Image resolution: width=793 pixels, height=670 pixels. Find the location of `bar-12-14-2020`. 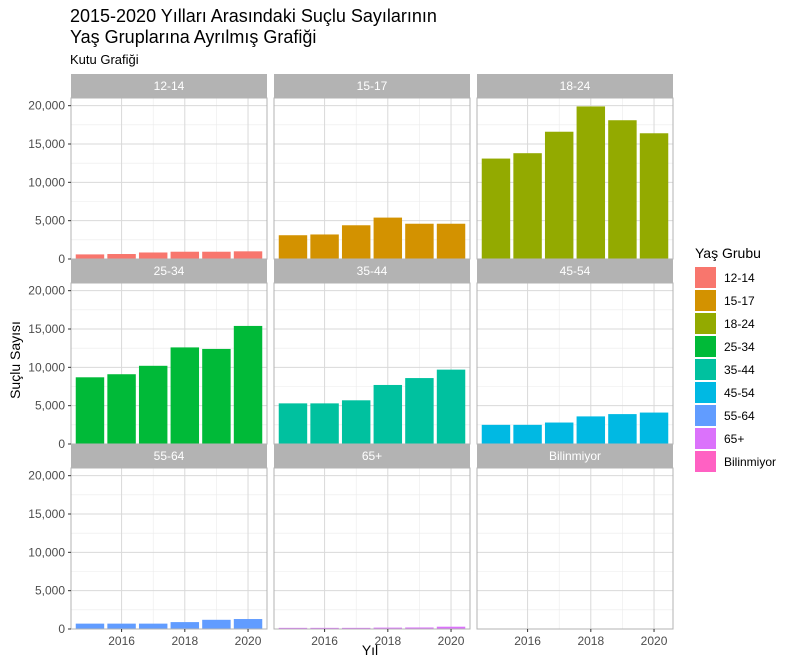

bar-12-14-2020 is located at coordinates (248, 255).